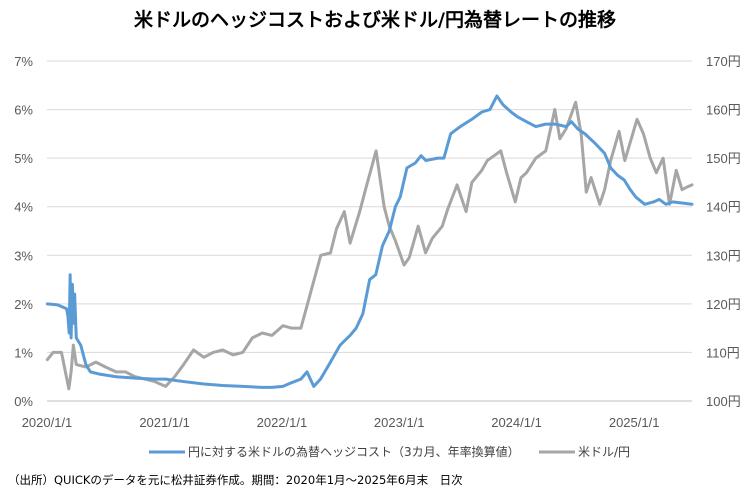 The image size is (750, 501). Describe the element at coordinates (723, 401) in the screenshot. I see `right-tick-label: 100円` at that location.